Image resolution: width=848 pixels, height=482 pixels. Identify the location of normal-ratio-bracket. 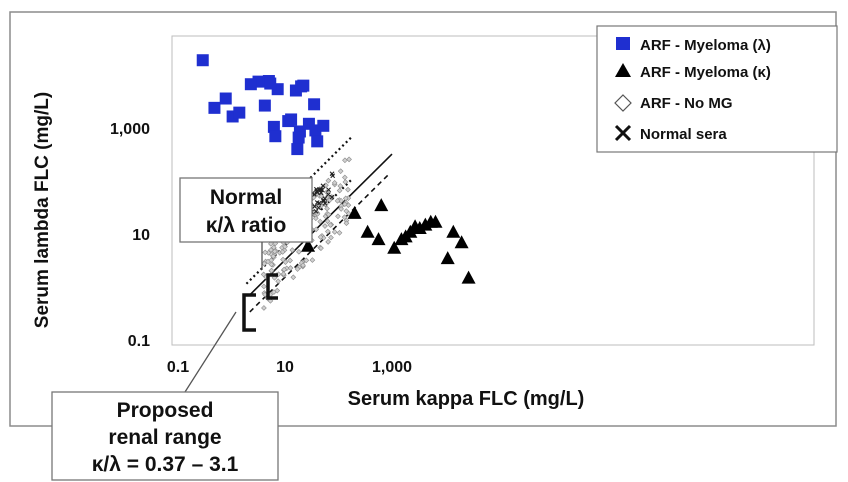
(272, 286).